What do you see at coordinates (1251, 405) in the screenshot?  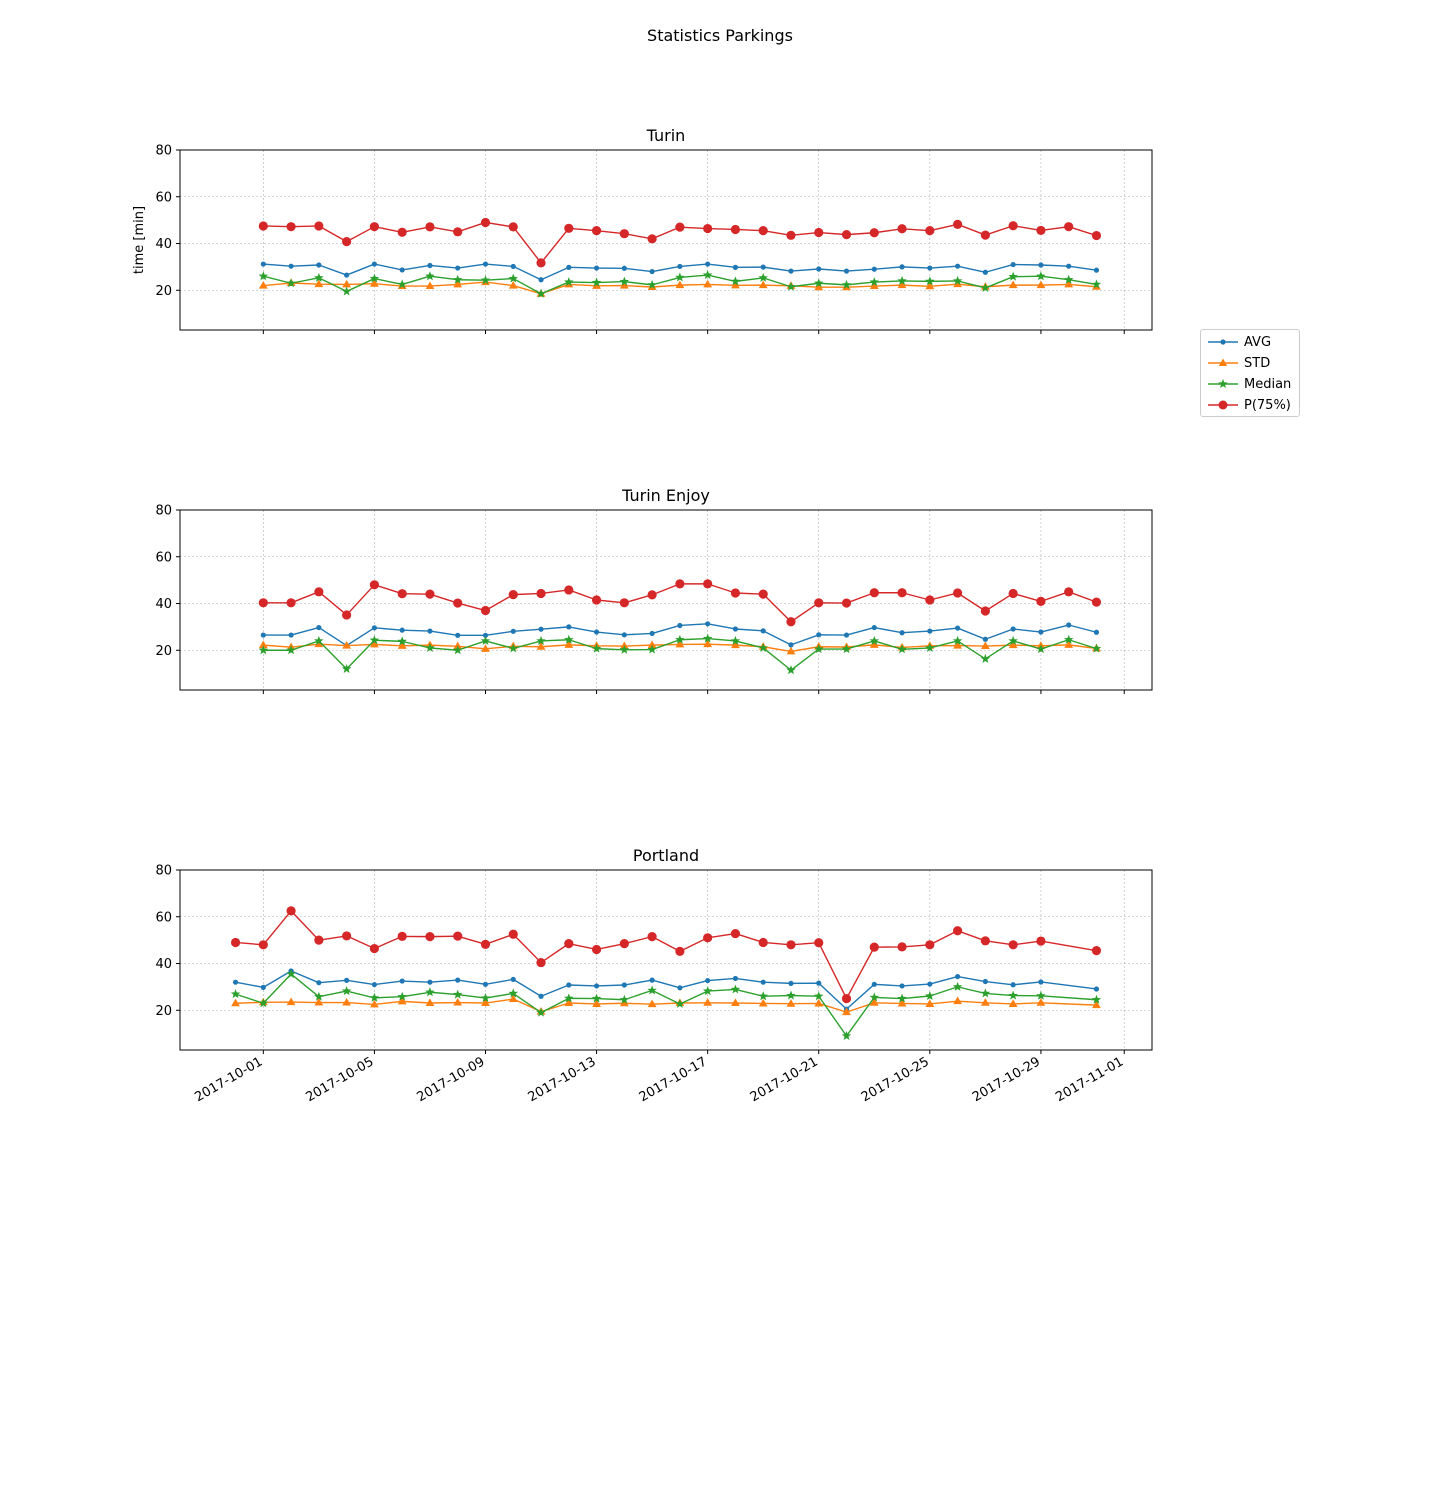 I see `legend-item-p75: P(75%)` at bounding box center [1251, 405].